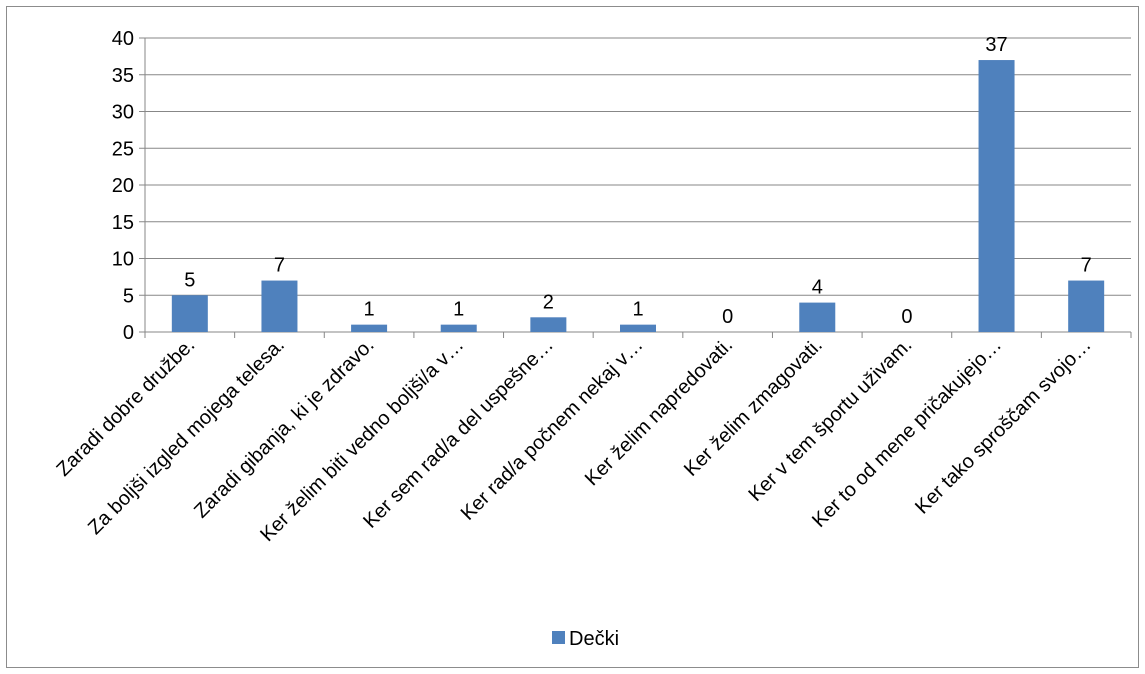  What do you see at coordinates (594, 639) in the screenshot?
I see `legend-label: Dečki` at bounding box center [594, 639].